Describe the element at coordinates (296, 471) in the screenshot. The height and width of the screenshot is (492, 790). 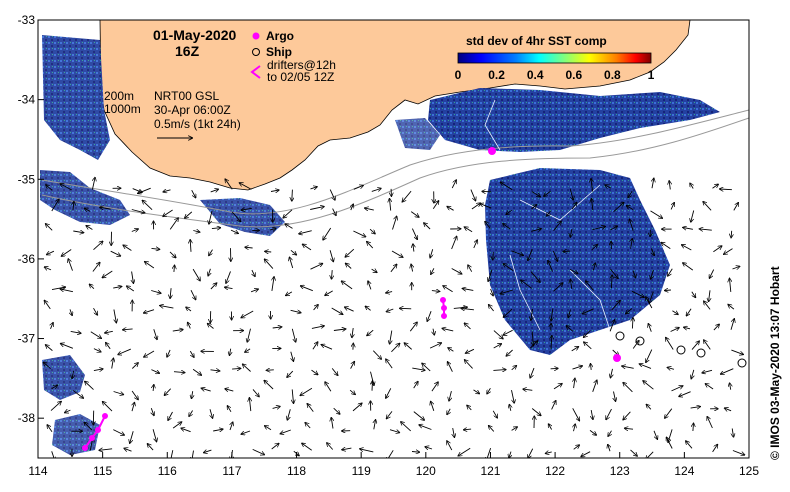
I see `x-tick-label: 118` at that location.